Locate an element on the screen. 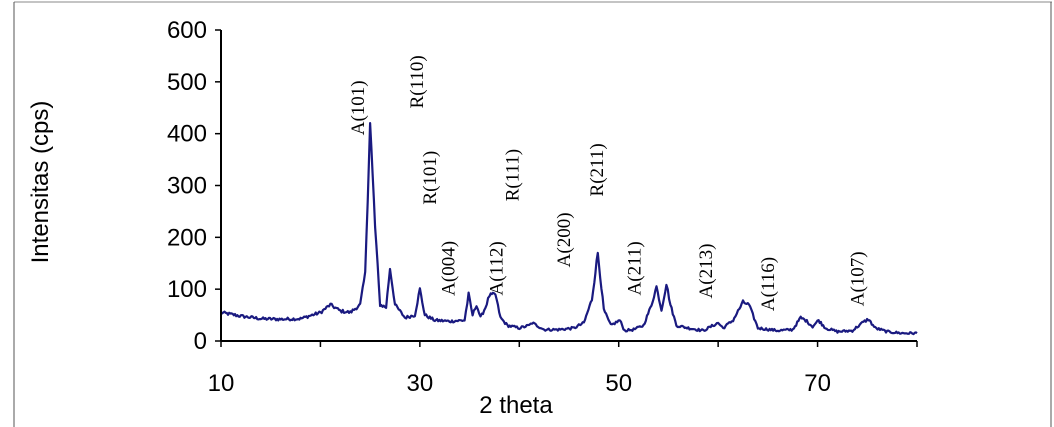 This screenshot has width=1054, height=427. peak-label: A(211) is located at coordinates (635, 268).